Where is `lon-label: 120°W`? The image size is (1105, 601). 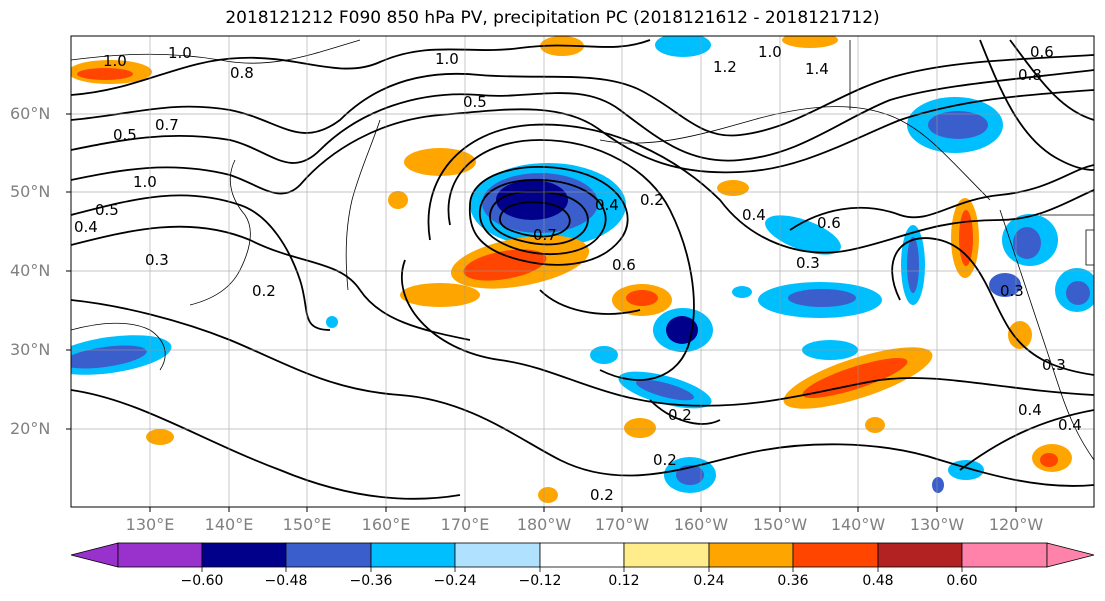
lon-label: 120°W is located at coordinates (1016, 524).